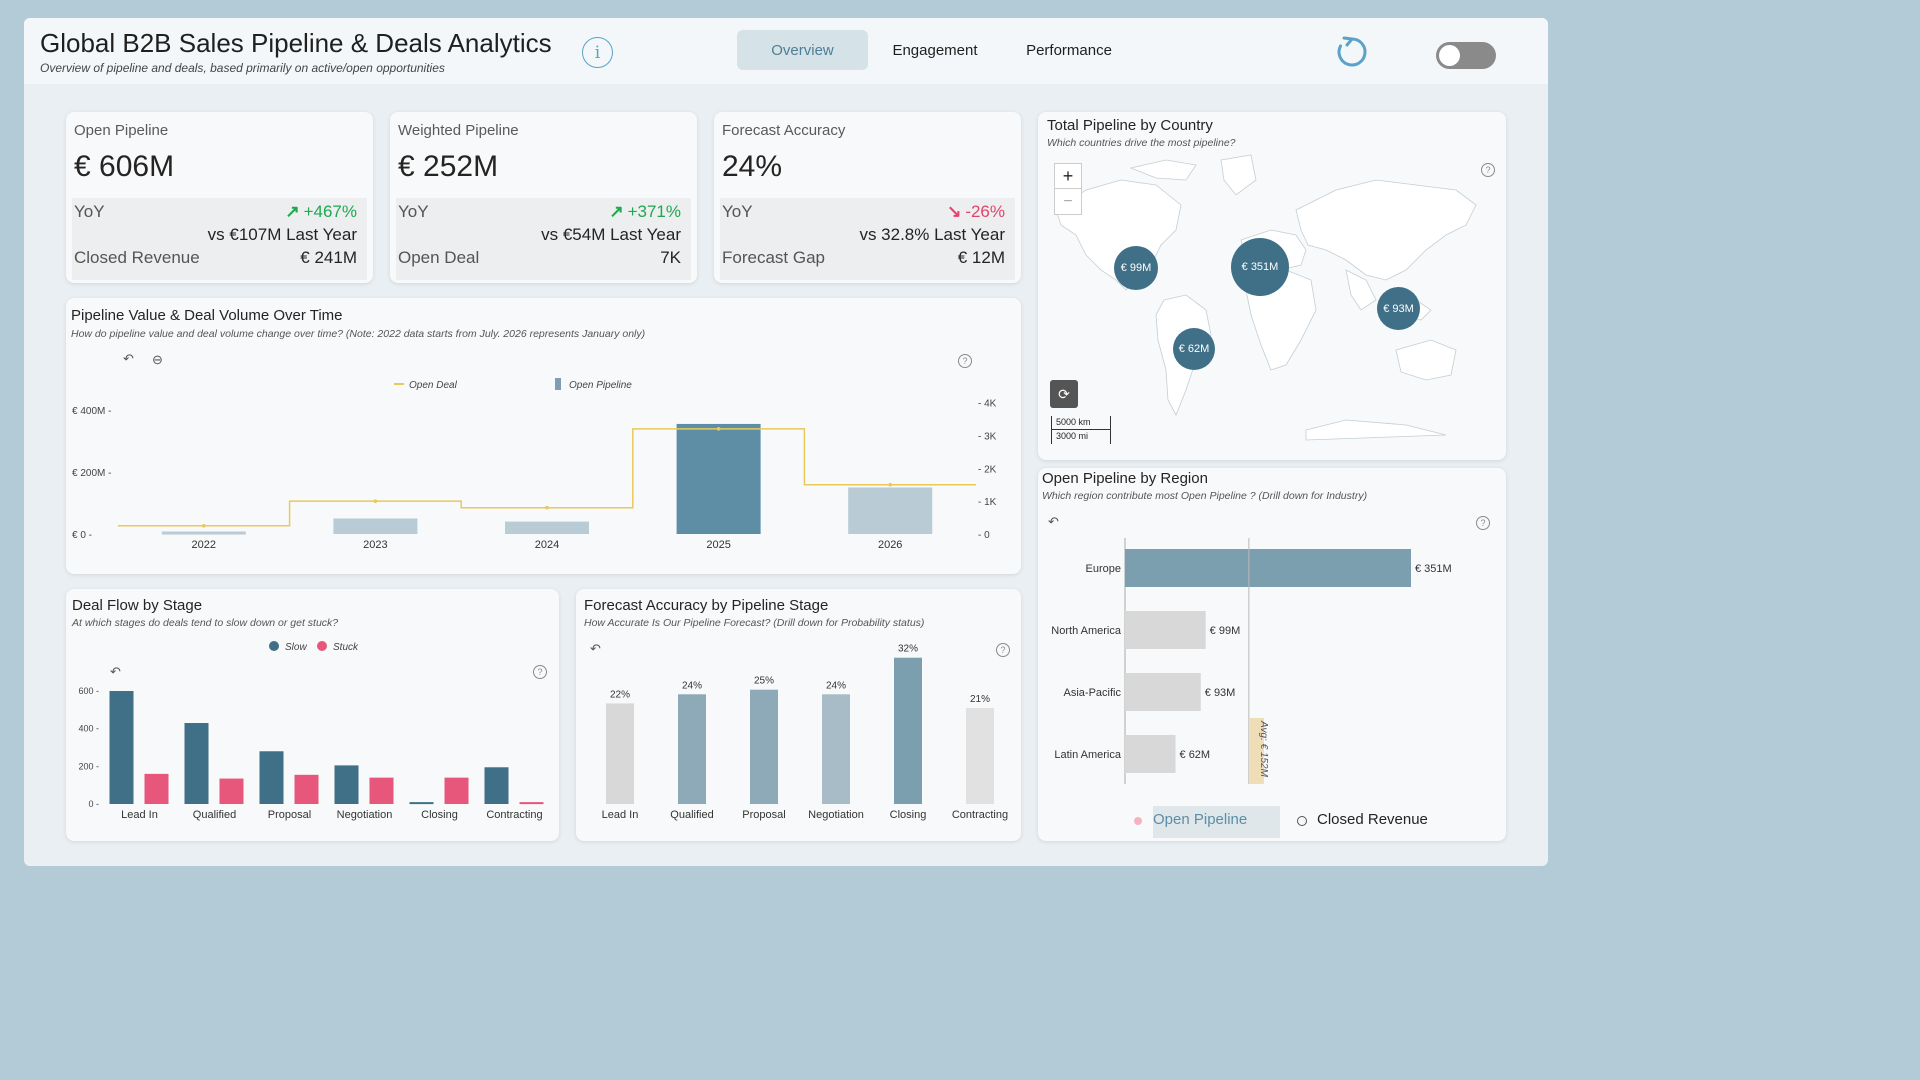 Image resolution: width=1920 pixels, height=1080 pixels. What do you see at coordinates (137, 257) in the screenshot?
I see `kpi-footer-label: Closed Revenue` at bounding box center [137, 257].